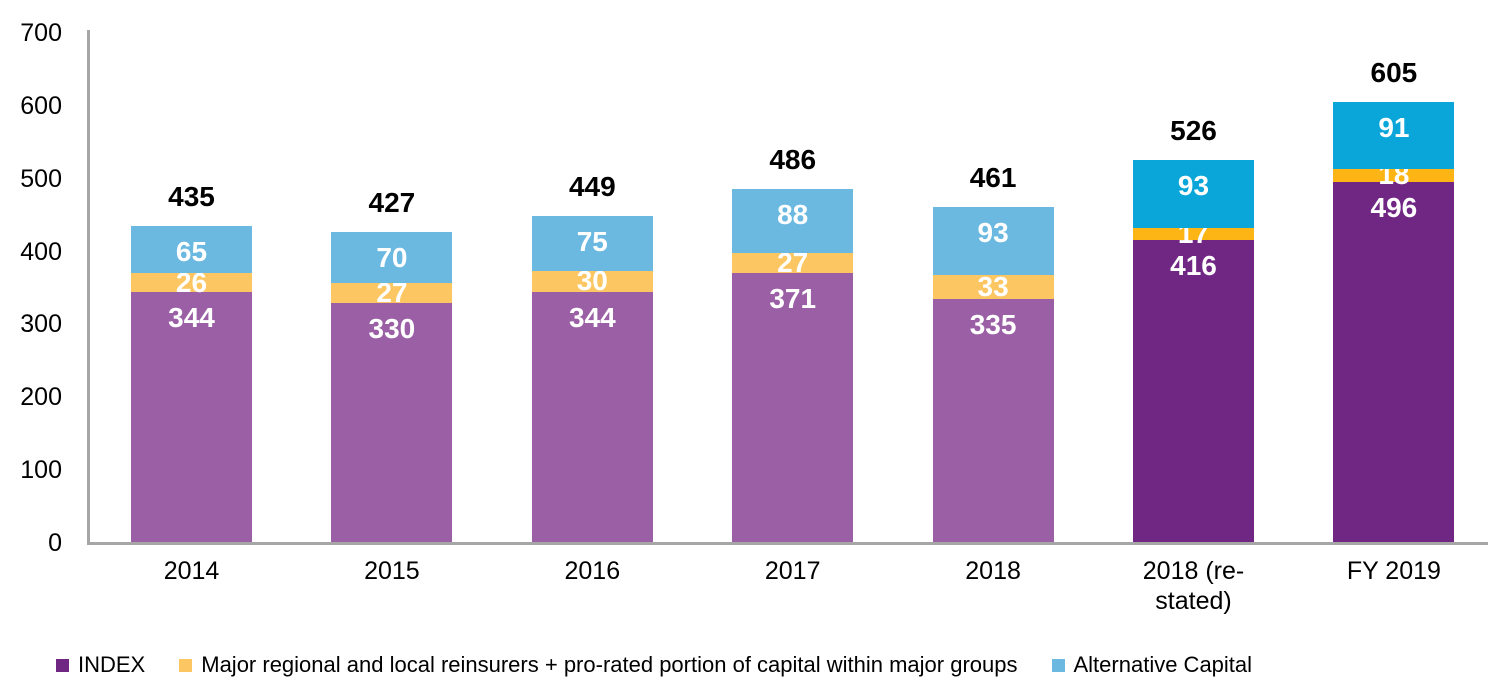  What do you see at coordinates (41, 105) in the screenshot?
I see `y-tick-label: 600` at bounding box center [41, 105].